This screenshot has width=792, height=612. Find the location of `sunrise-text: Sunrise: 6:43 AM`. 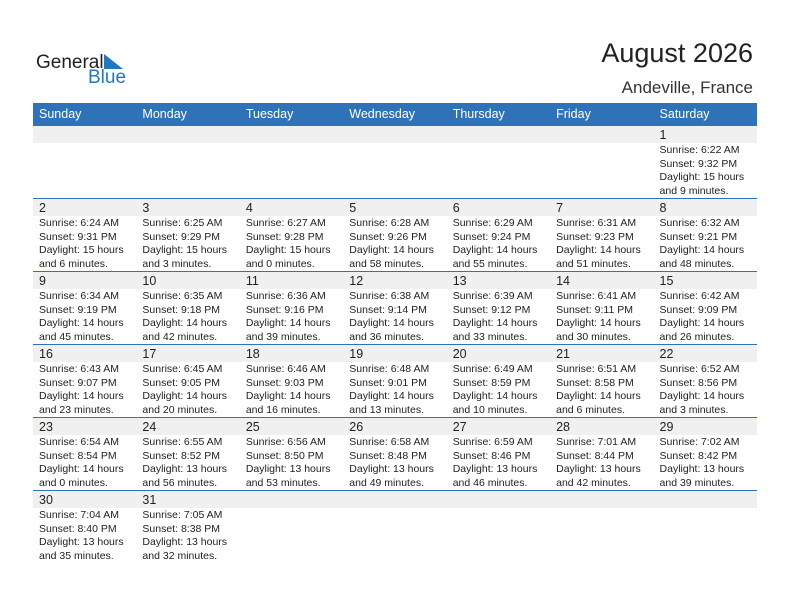

sunrise-text: Sunrise: 6:43 AM is located at coordinates (79, 369).